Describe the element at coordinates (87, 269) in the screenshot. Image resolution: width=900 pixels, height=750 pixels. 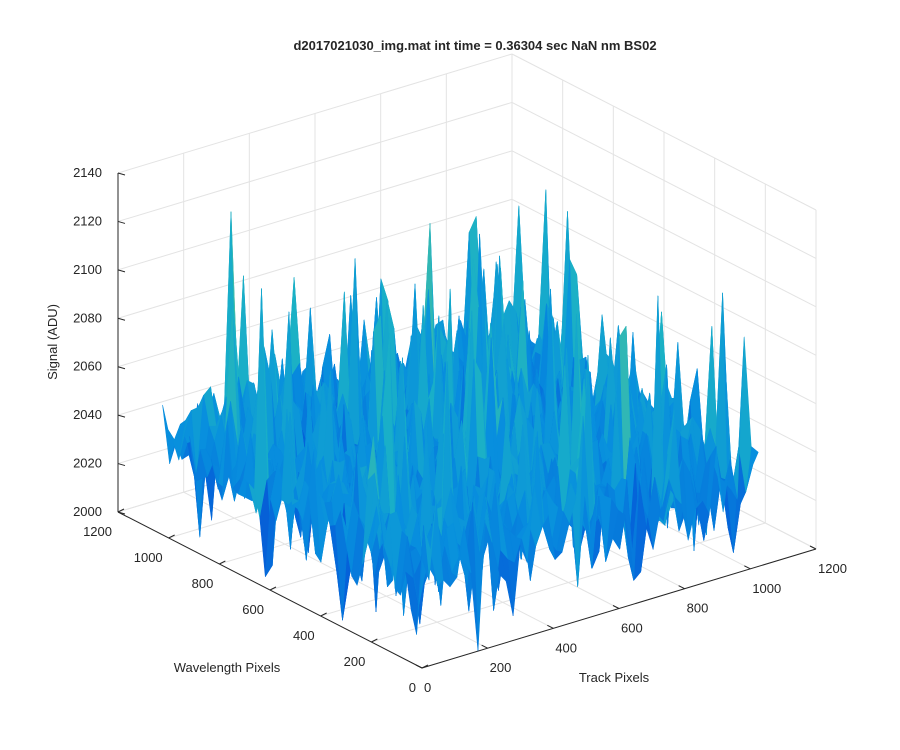
I see `z-tick-label: 2100` at that location.